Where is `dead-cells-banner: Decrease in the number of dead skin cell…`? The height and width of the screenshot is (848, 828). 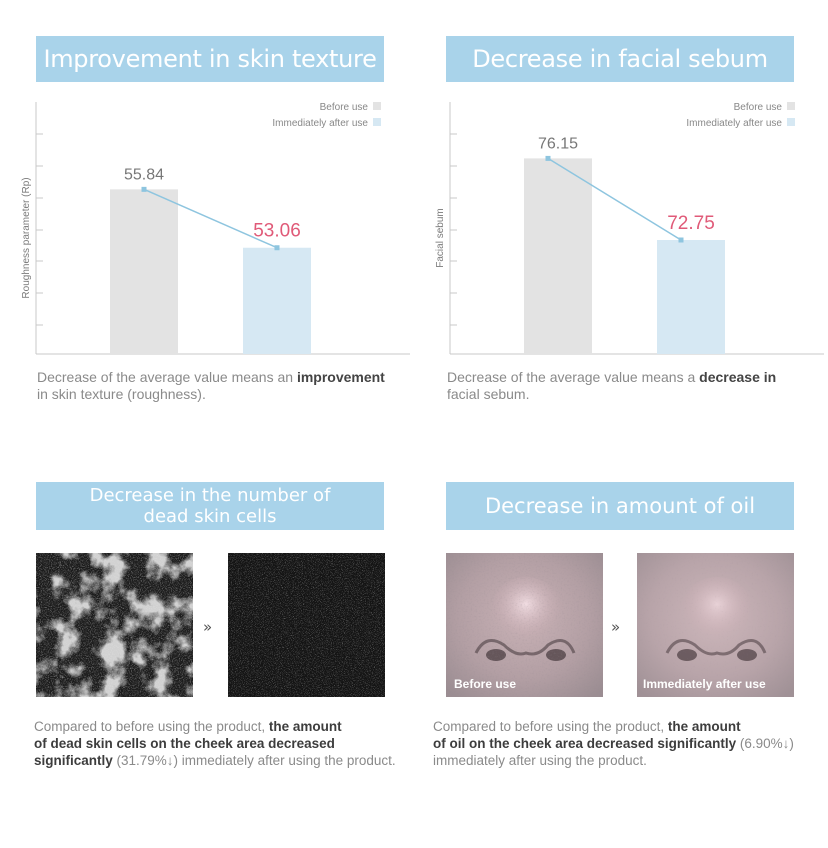
dead-cells-banner: Decrease in the number of dead skin cell… is located at coordinates (210, 506).